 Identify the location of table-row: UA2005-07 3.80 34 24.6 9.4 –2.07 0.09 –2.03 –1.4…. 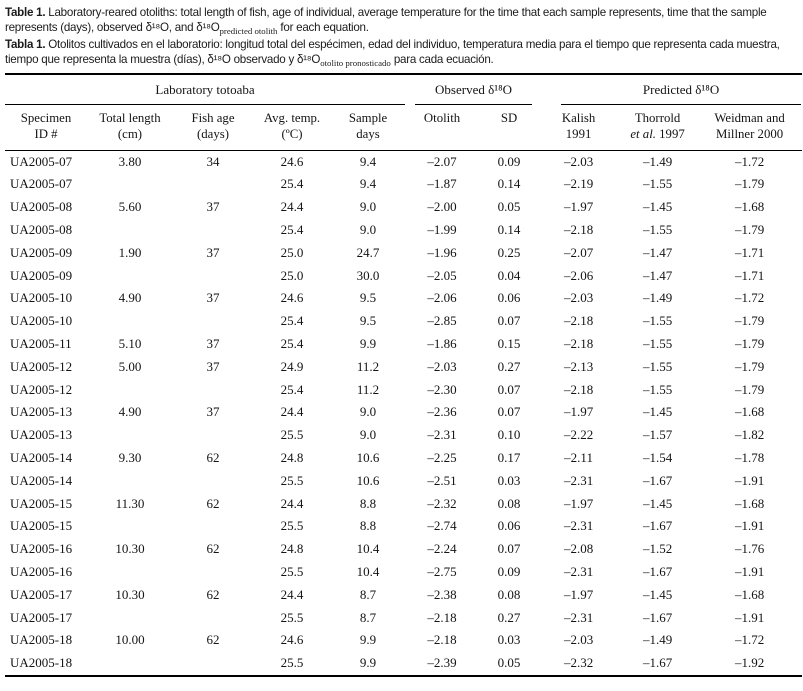
(403, 161).